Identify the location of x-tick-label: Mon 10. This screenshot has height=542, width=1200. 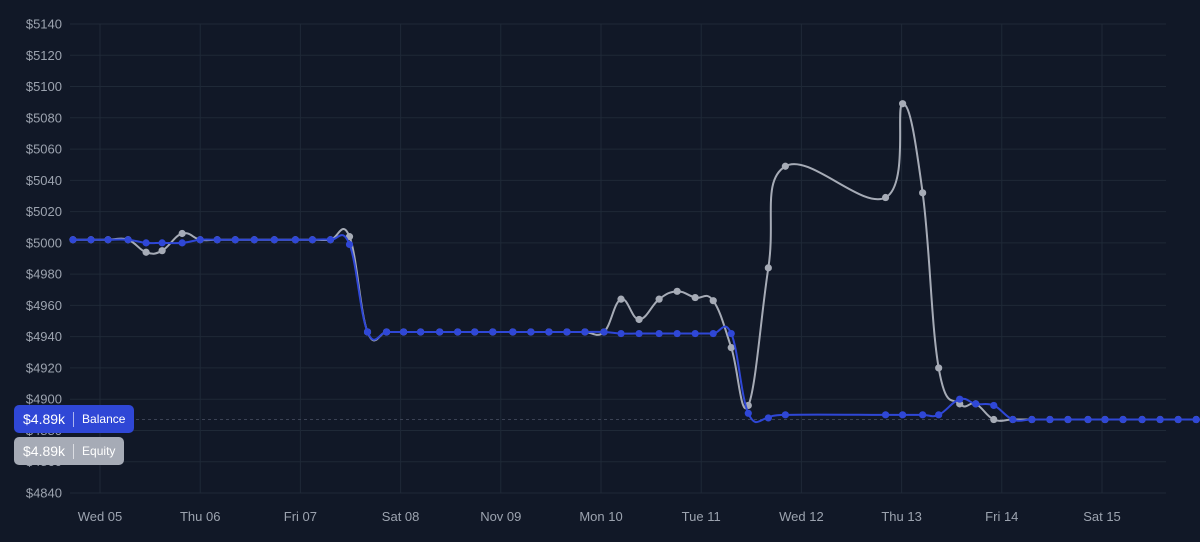
(600, 516).